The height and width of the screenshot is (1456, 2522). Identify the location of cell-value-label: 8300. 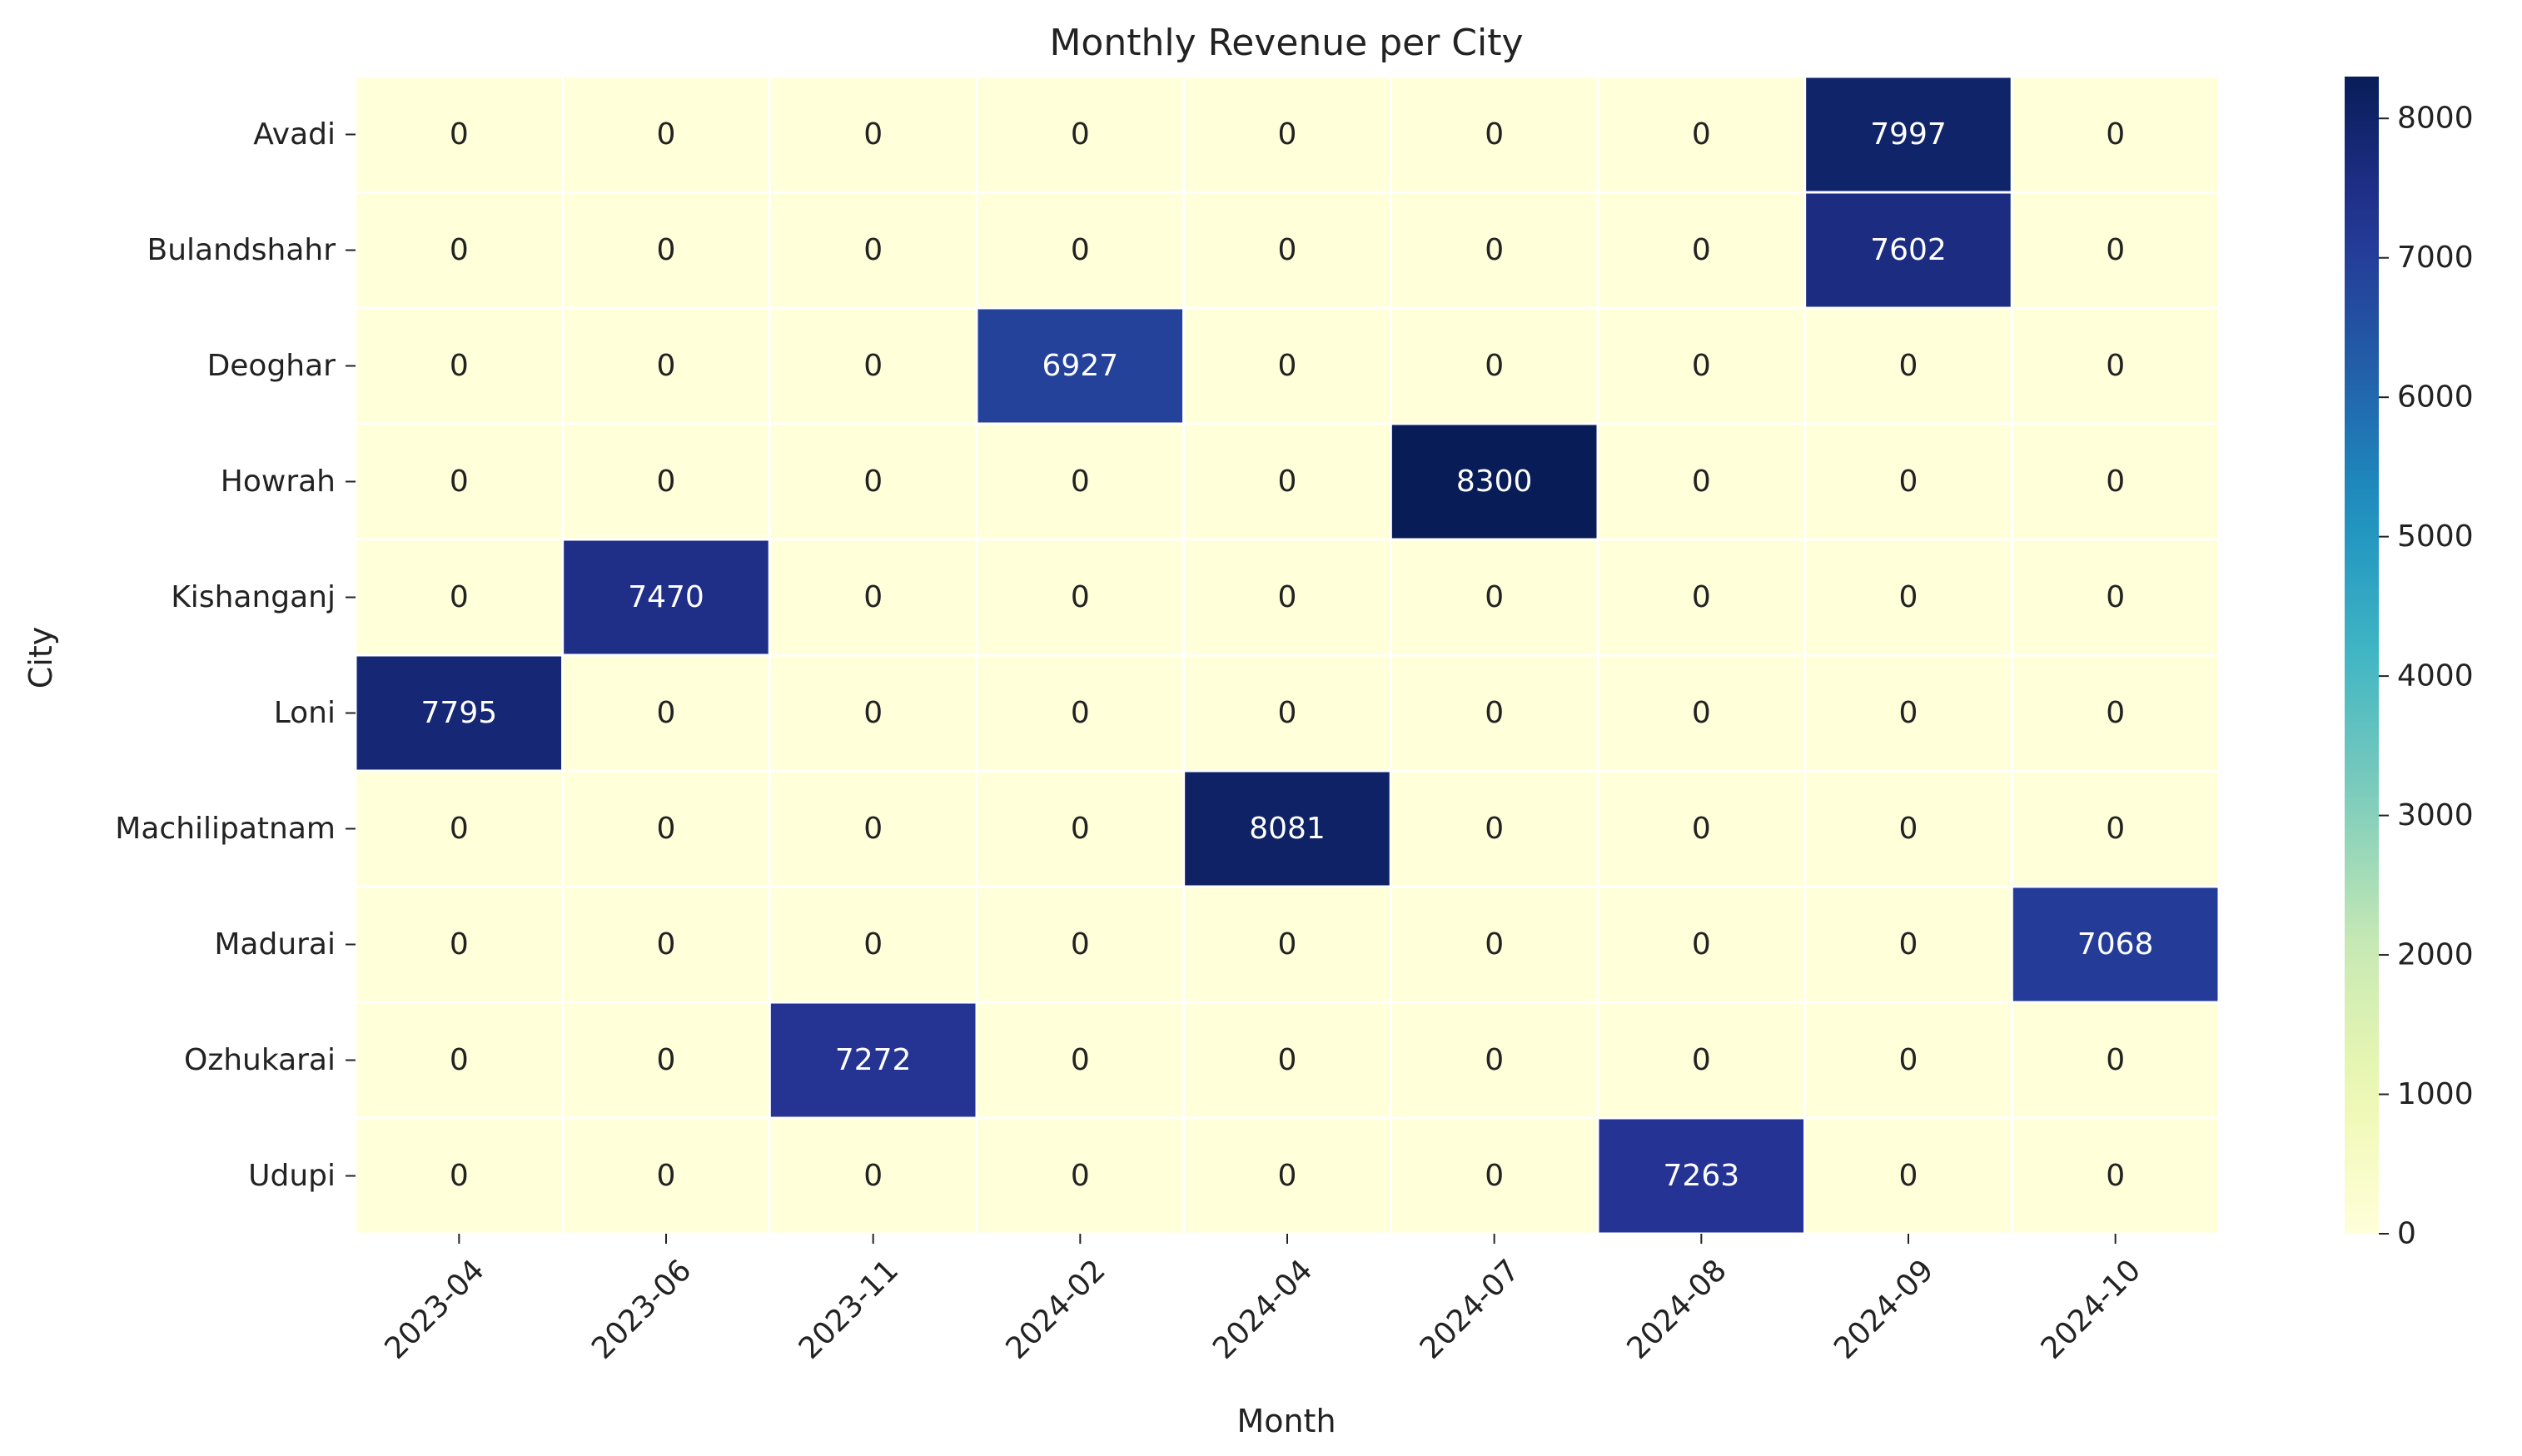
(1494, 482).